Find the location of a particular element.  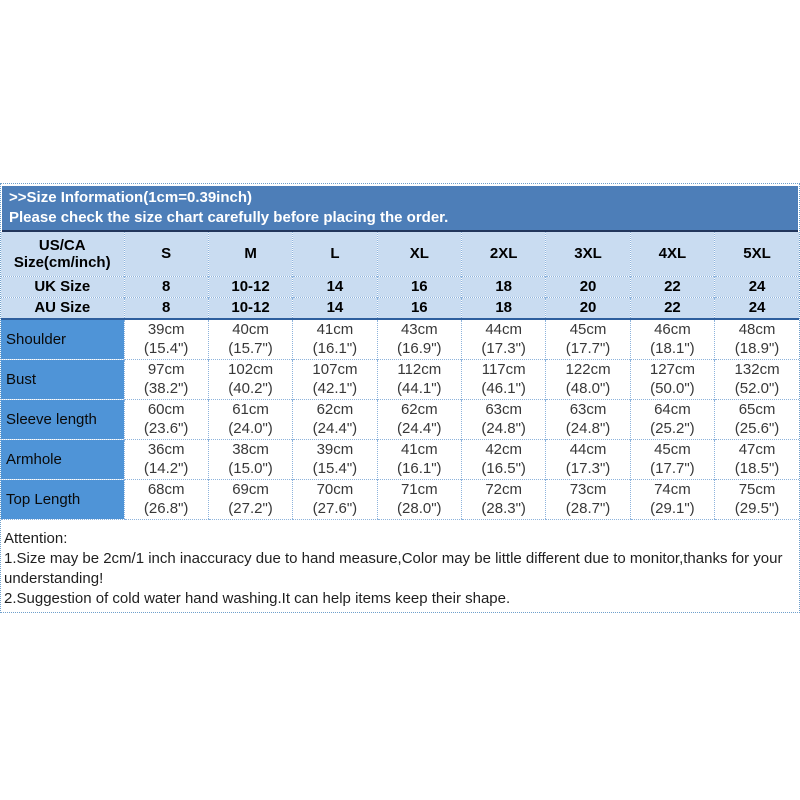

size-header-cell: S is located at coordinates (166, 254).